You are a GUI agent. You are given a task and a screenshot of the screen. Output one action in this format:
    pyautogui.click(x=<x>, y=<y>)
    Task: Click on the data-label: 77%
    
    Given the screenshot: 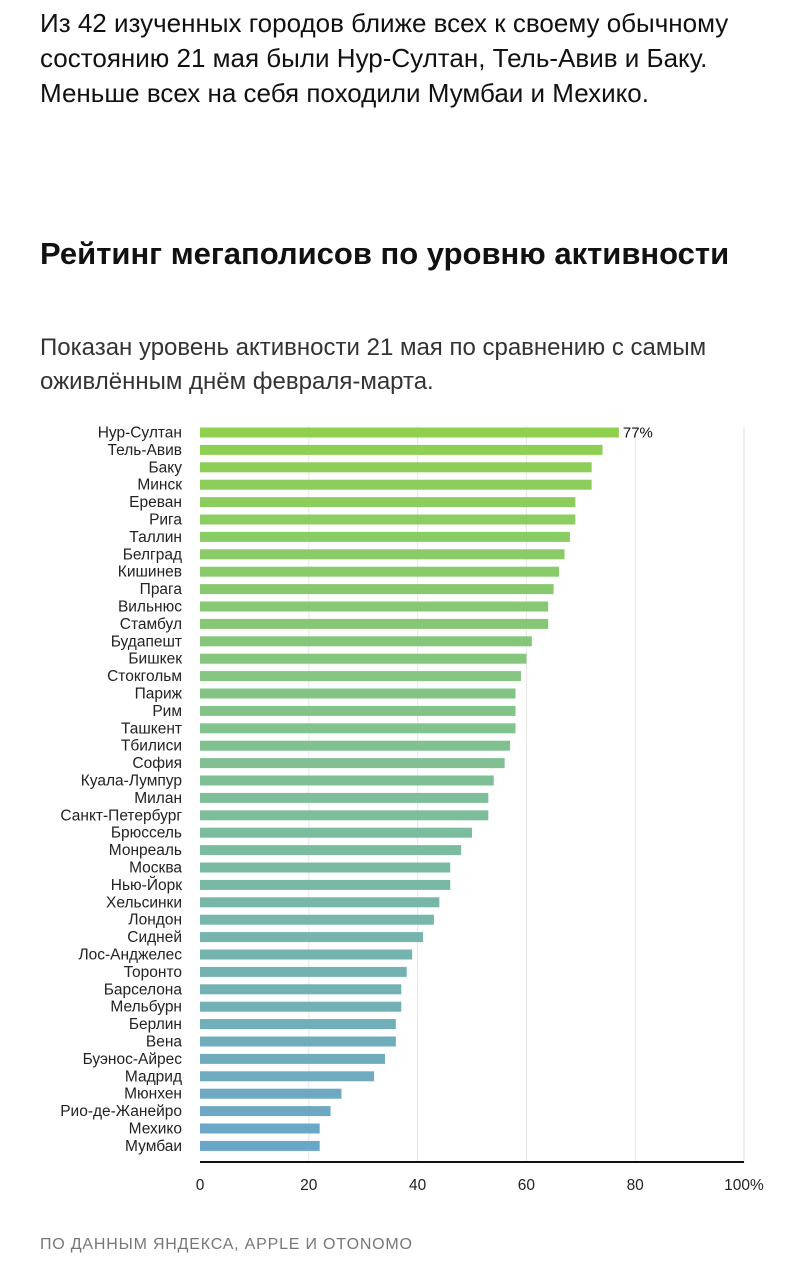 What is the action you would take?
    pyautogui.click(x=638, y=433)
    